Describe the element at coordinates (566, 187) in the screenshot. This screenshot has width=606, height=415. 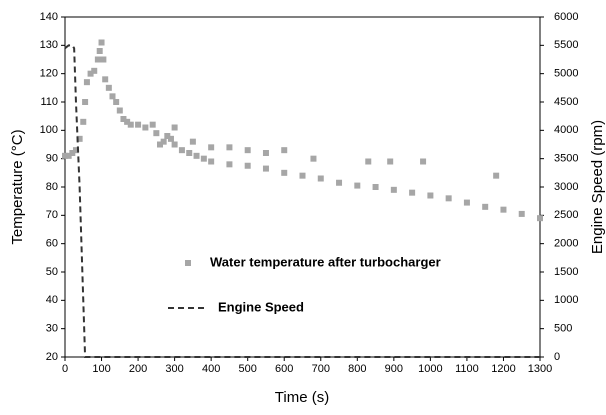
I see `y2-tick-label: 3000` at that location.